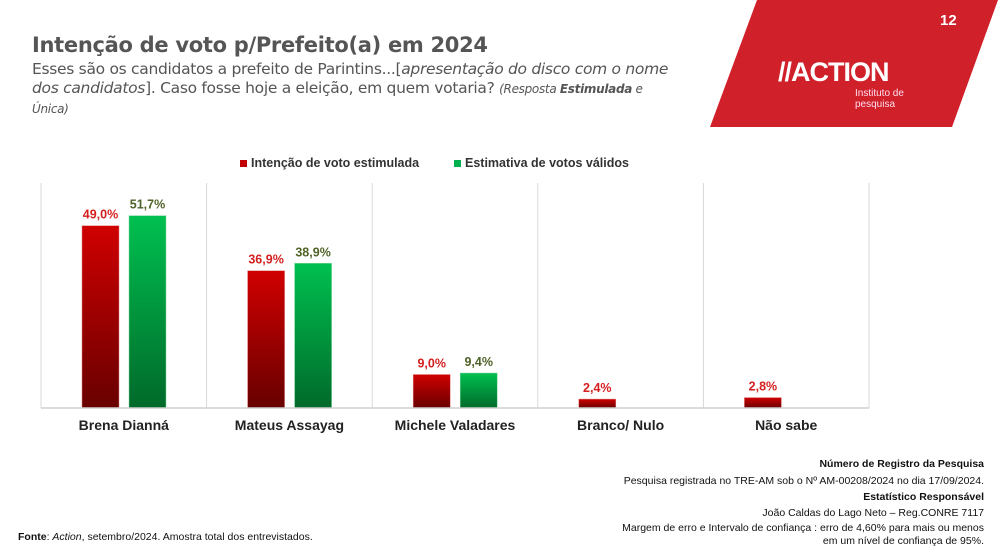 This screenshot has height=554, width=1000. Describe the element at coordinates (541, 163) in the screenshot. I see `legend-item-validos: Estimativa de votos válidos` at that location.